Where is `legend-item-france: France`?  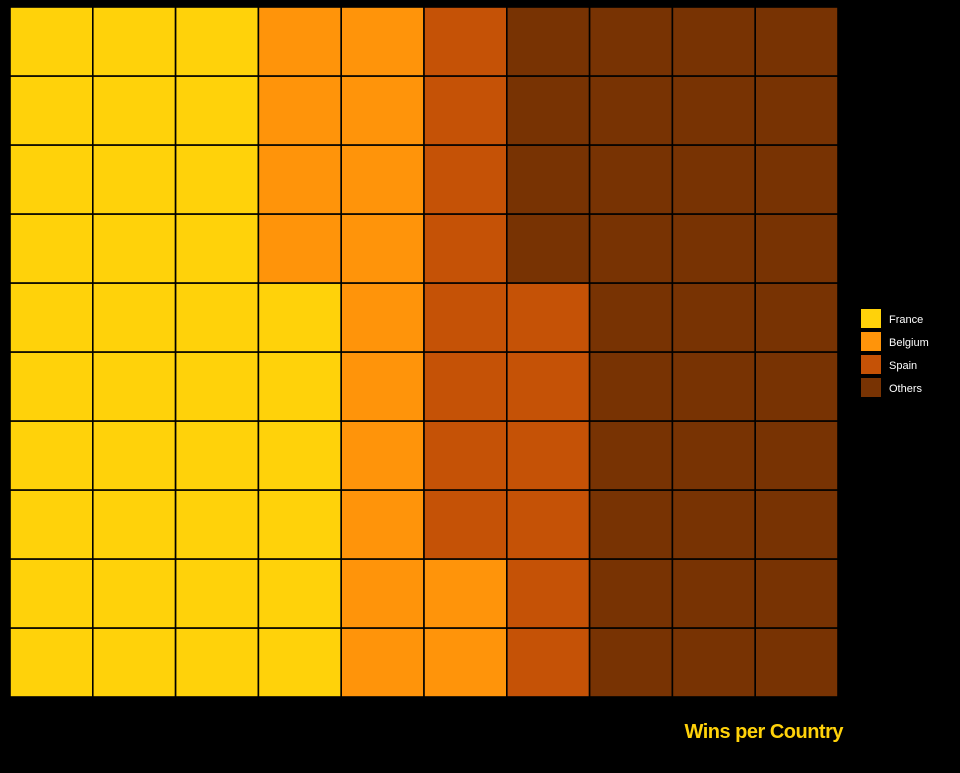 legend-item-france: France is located at coordinates (892, 318).